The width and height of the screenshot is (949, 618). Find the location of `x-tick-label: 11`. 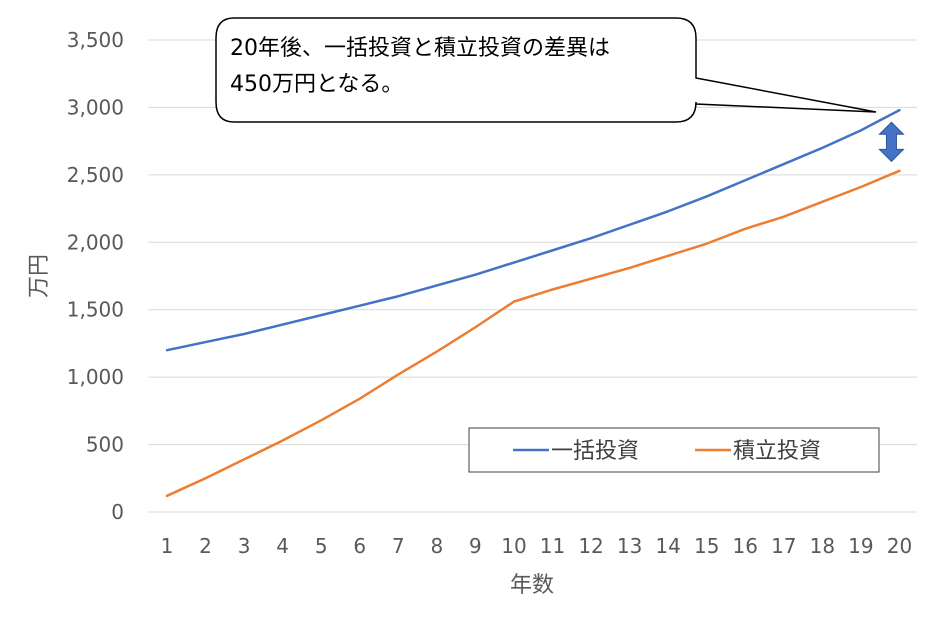

x-tick-label: 11 is located at coordinates (552, 546).